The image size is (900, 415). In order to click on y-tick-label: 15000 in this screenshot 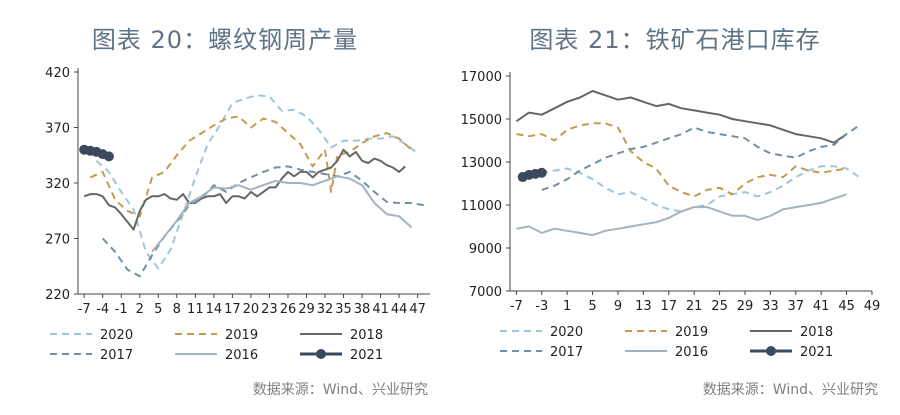, I will do `click(481, 120)`.